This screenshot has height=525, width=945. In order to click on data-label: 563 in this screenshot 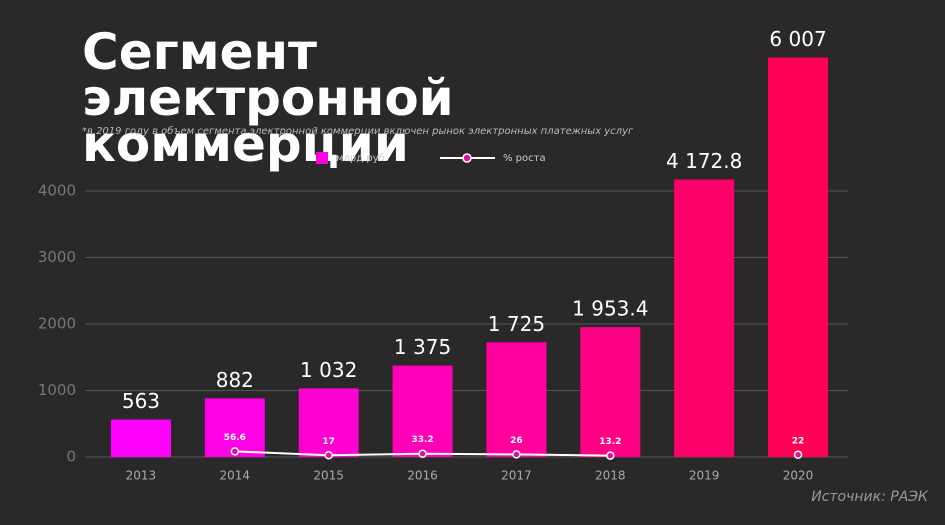, I will do `click(141, 401)`.